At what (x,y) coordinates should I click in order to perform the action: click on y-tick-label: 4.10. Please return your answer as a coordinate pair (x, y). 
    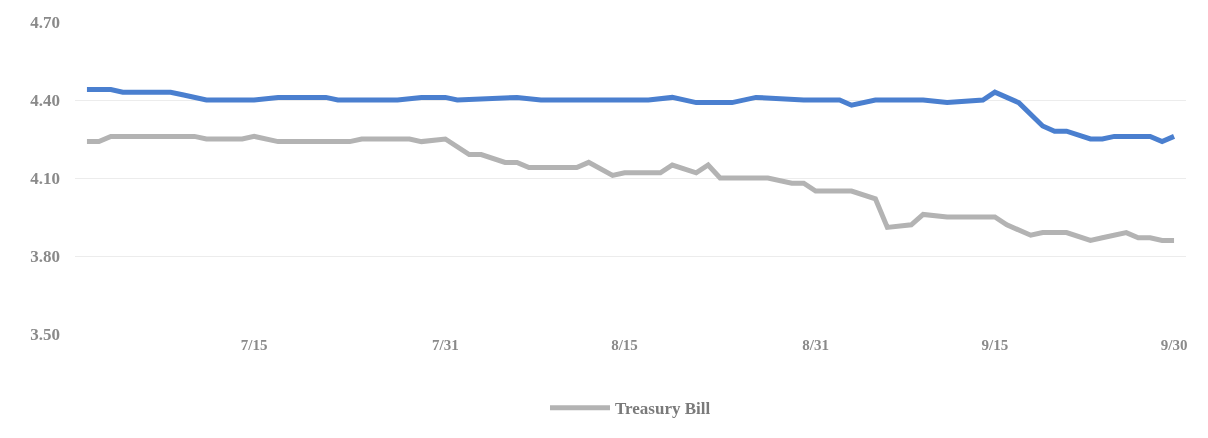
    Looking at the image, I should click on (45, 178).